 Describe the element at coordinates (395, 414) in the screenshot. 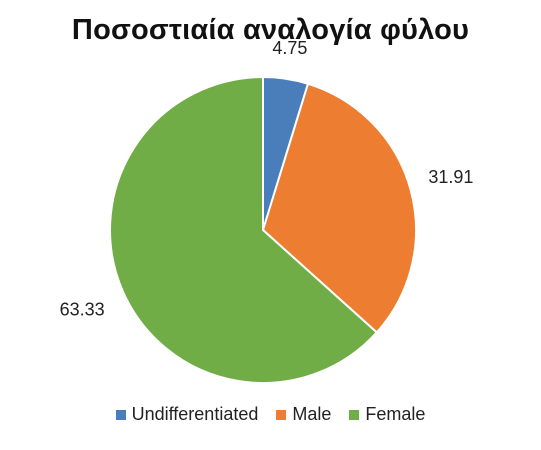

I see `legend-label-female: Female` at that location.